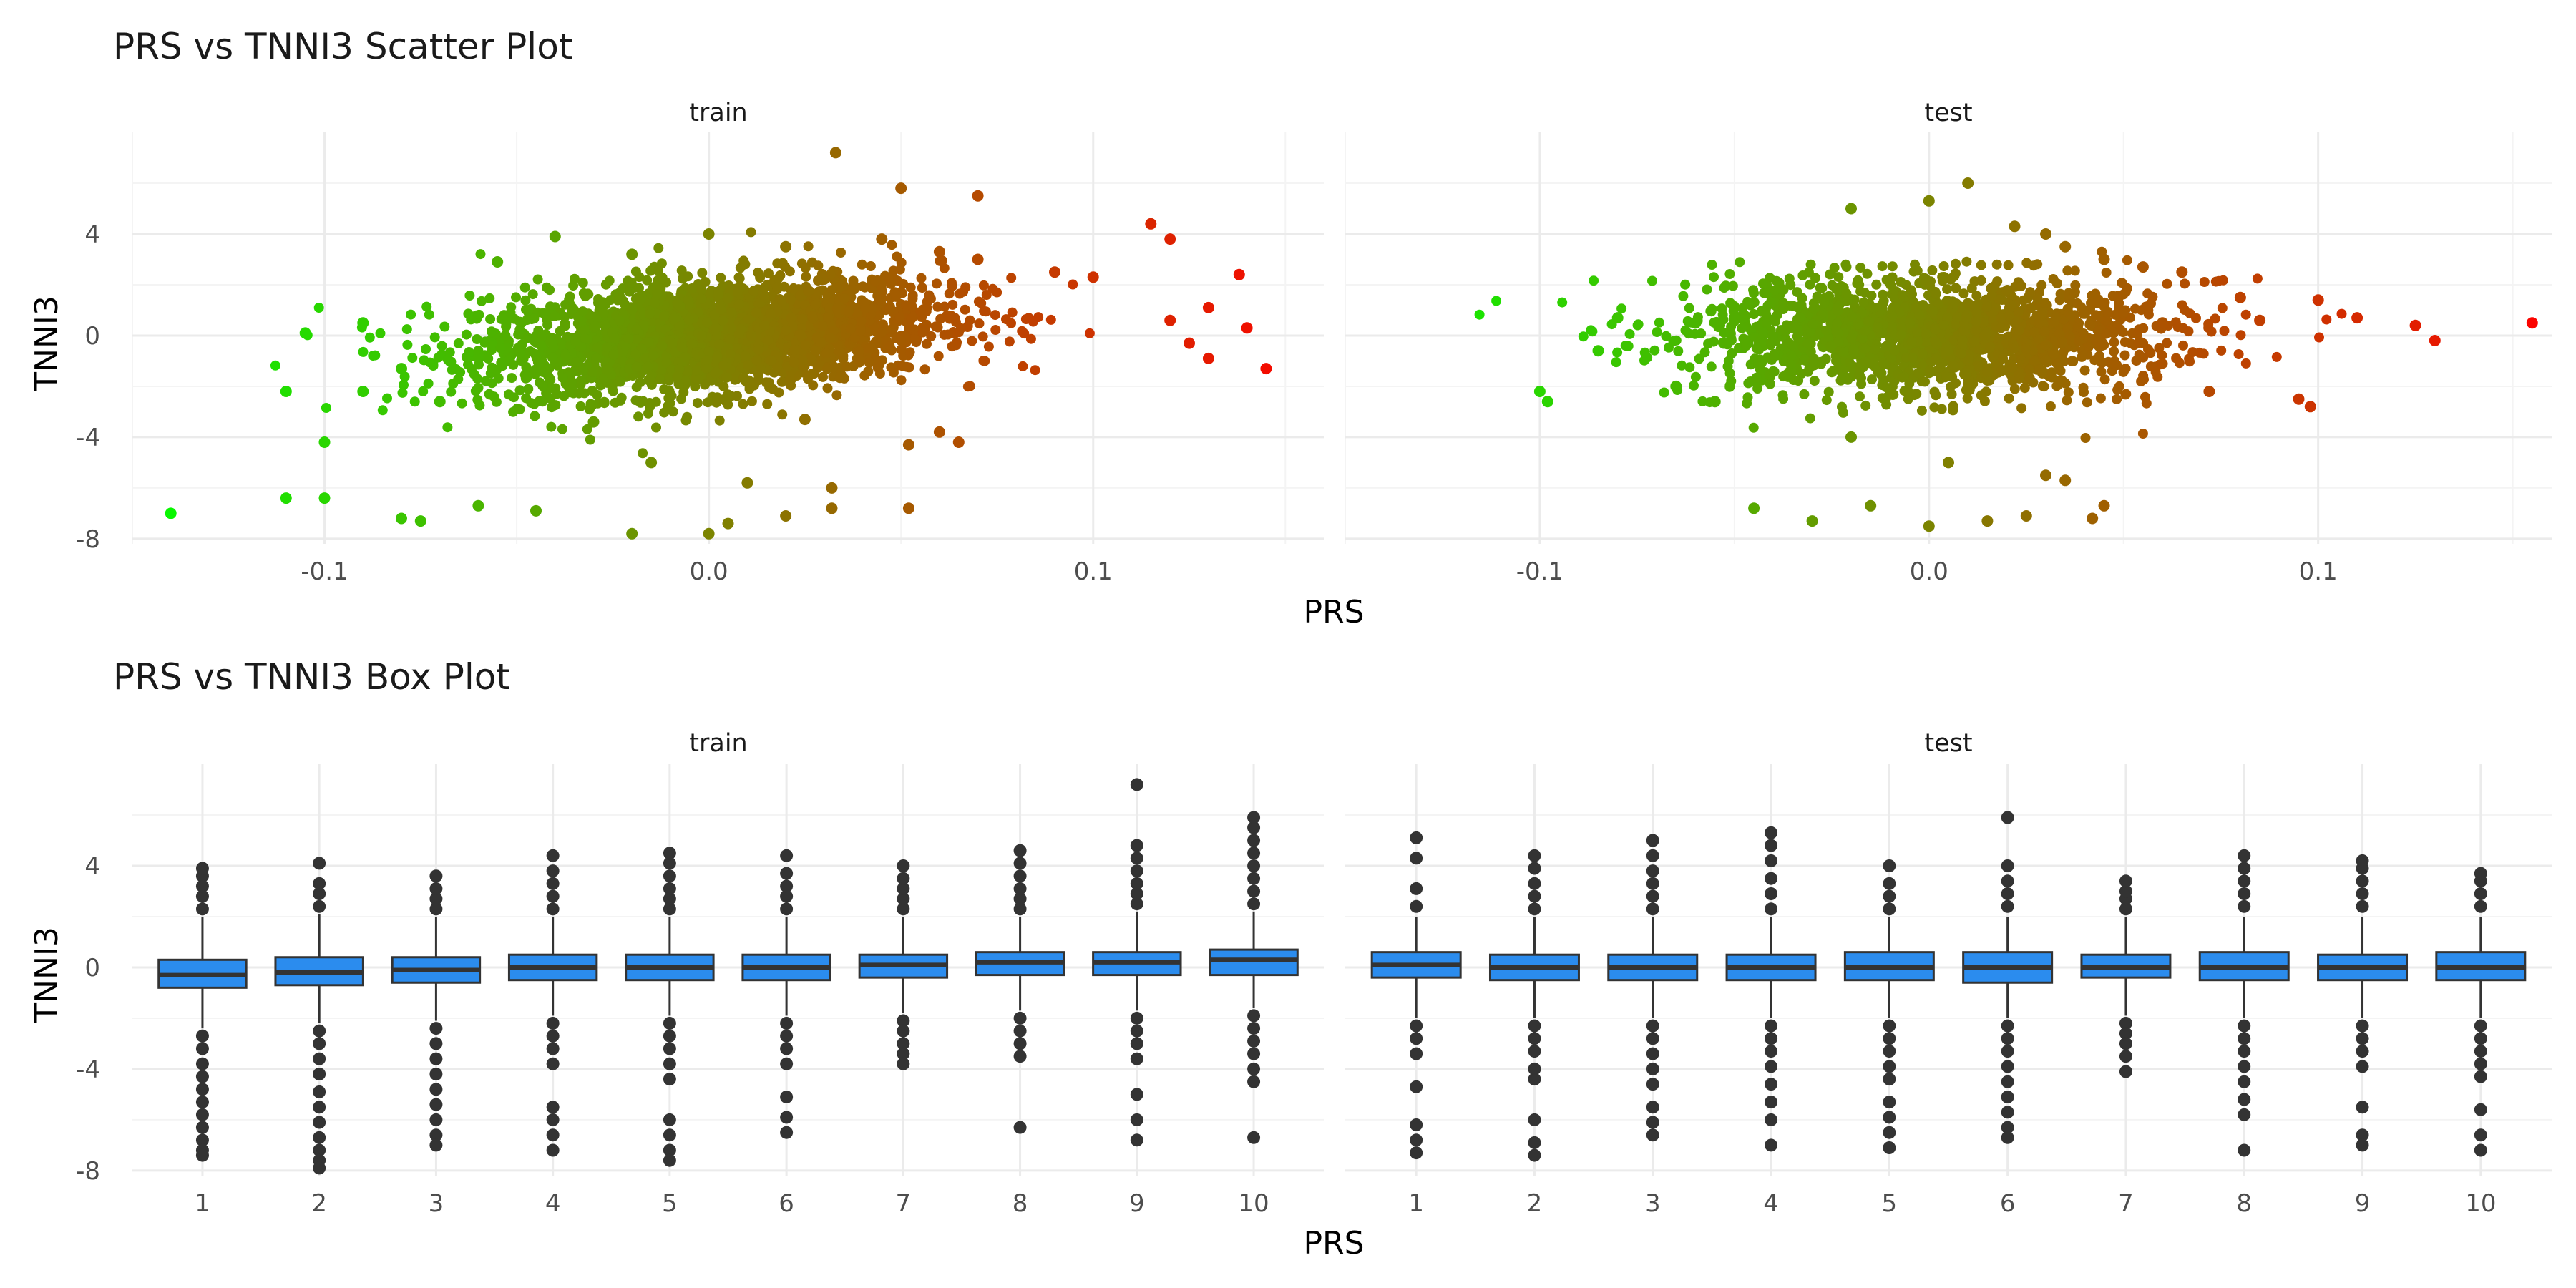  Describe the element at coordinates (47, 975) in the screenshot. I see `box-y-label: TNNI3` at that location.